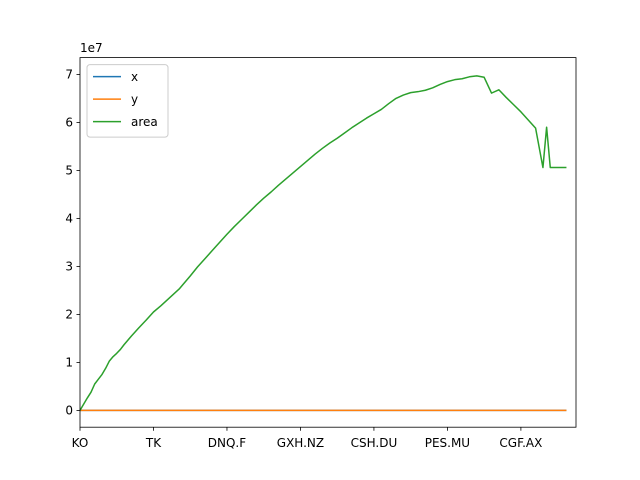 This screenshot has height=480, width=640. What do you see at coordinates (134, 99) in the screenshot?
I see `legend-label-y: y` at bounding box center [134, 99].